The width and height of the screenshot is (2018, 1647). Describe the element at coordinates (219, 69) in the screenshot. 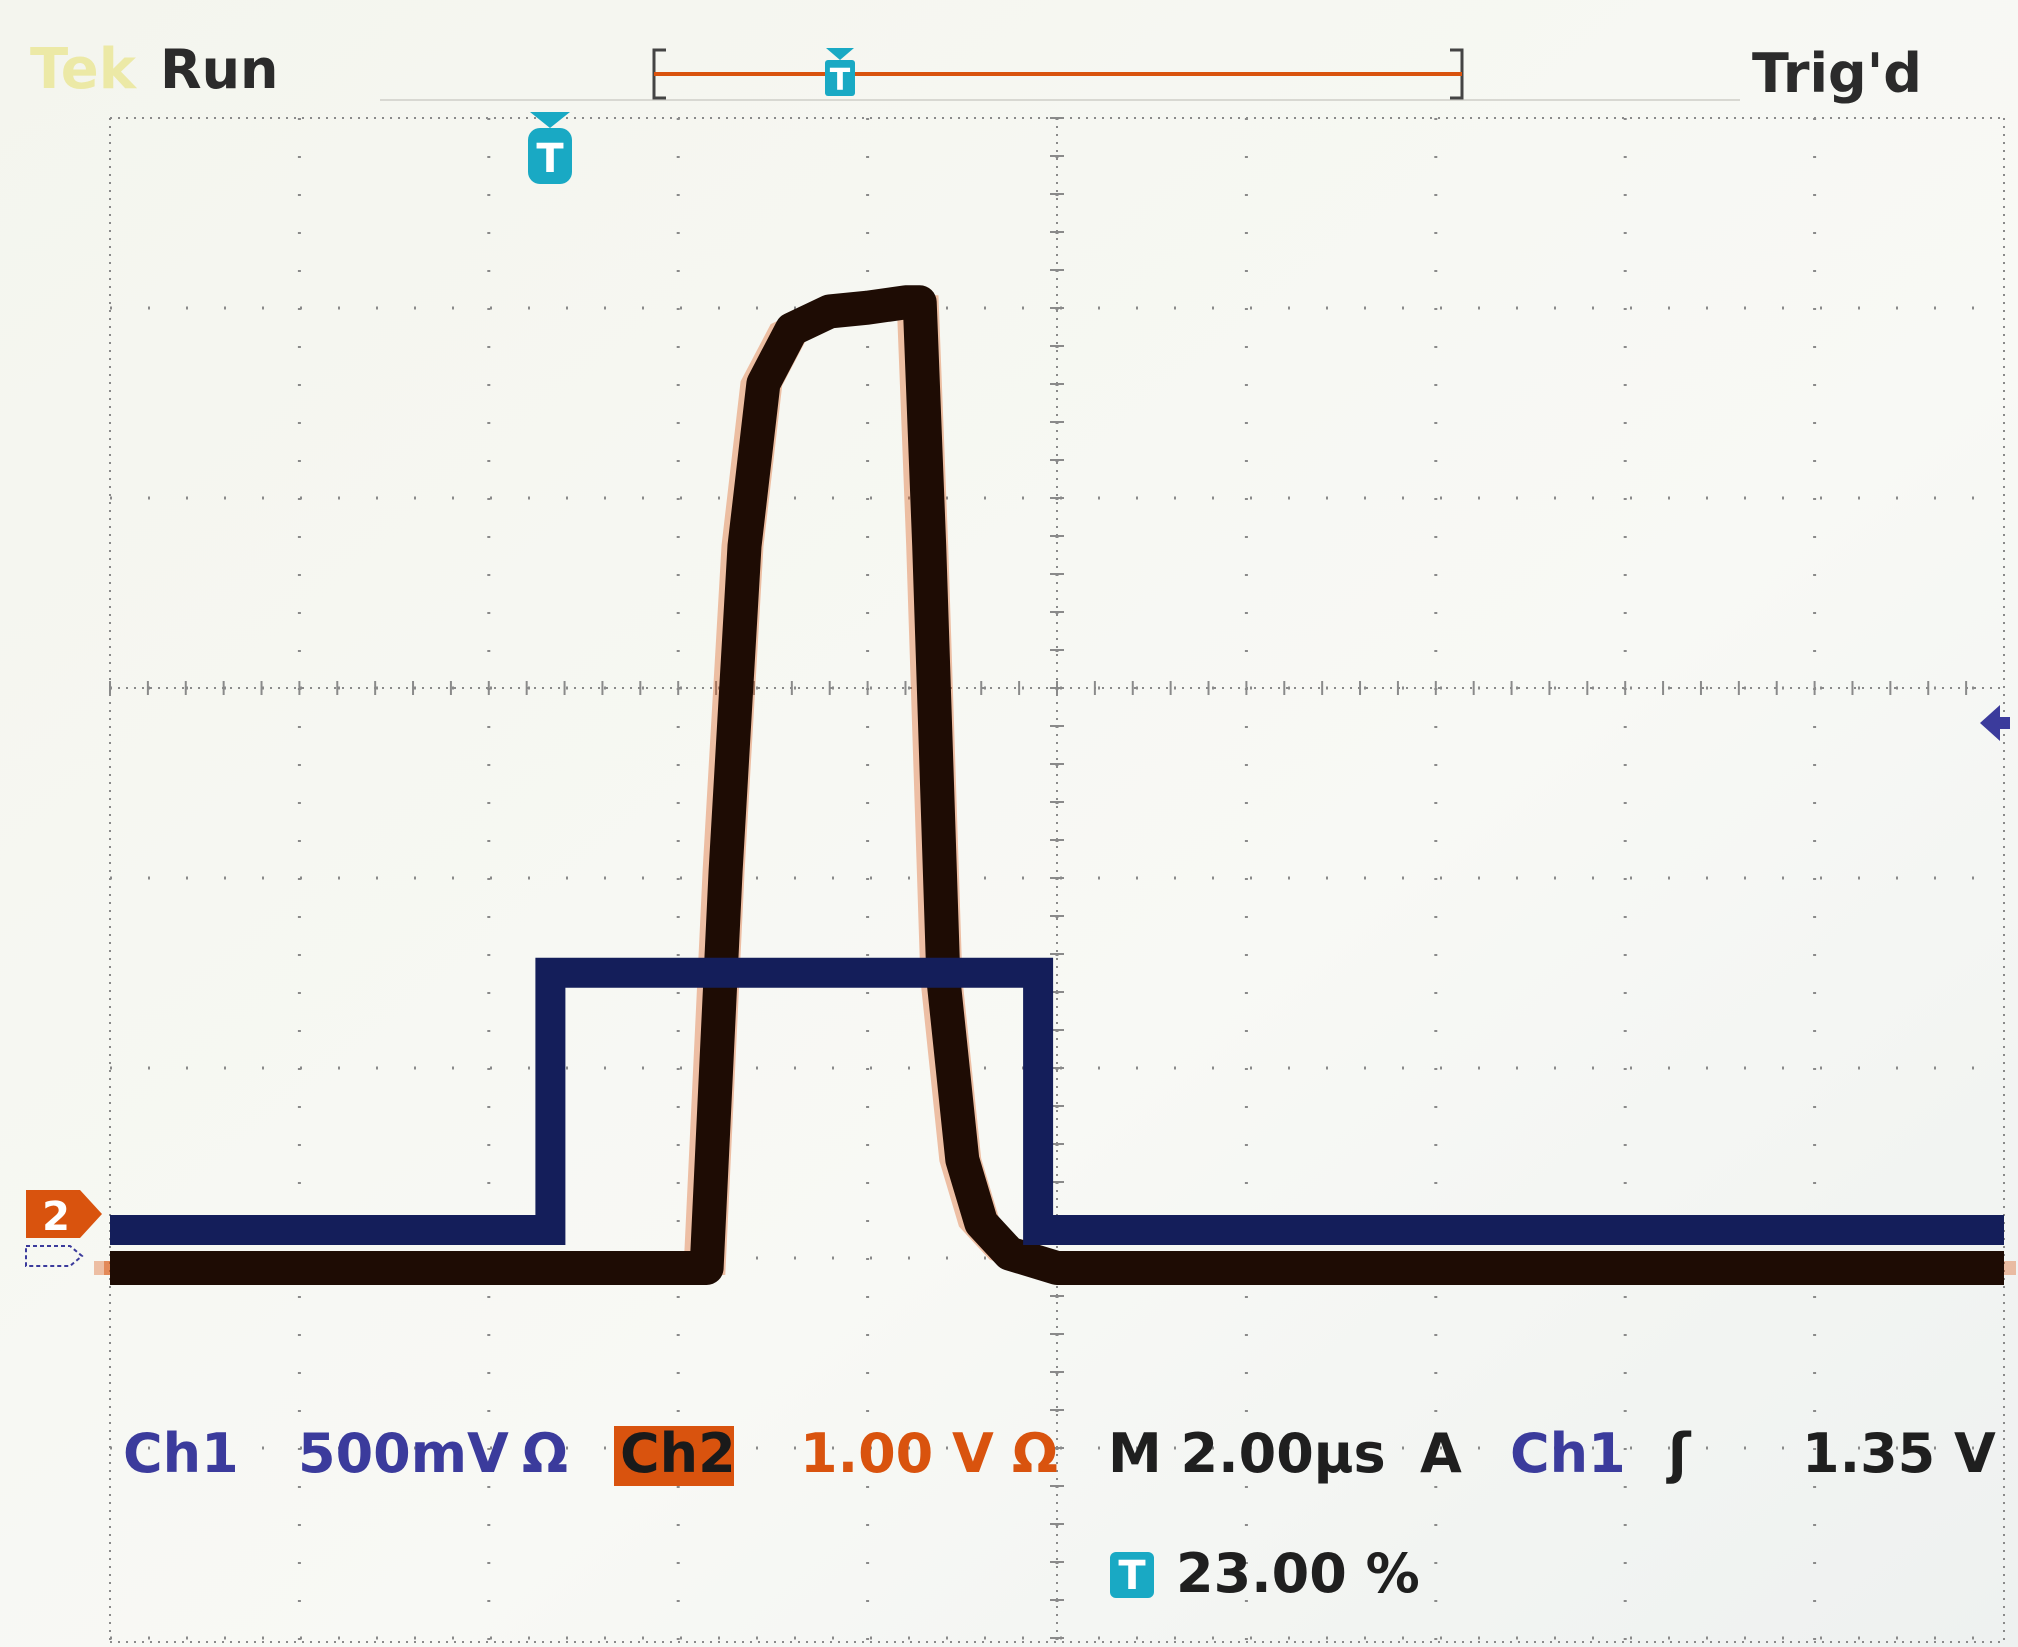

I see `run-status: Run` at that location.